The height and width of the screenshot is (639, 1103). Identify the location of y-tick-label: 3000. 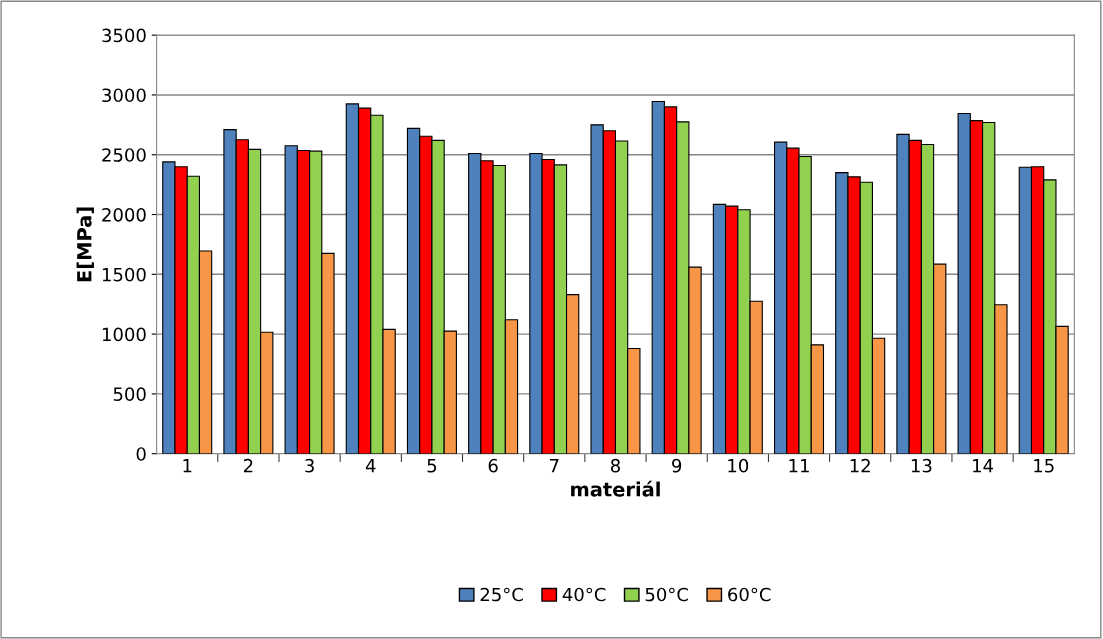
(124, 95).